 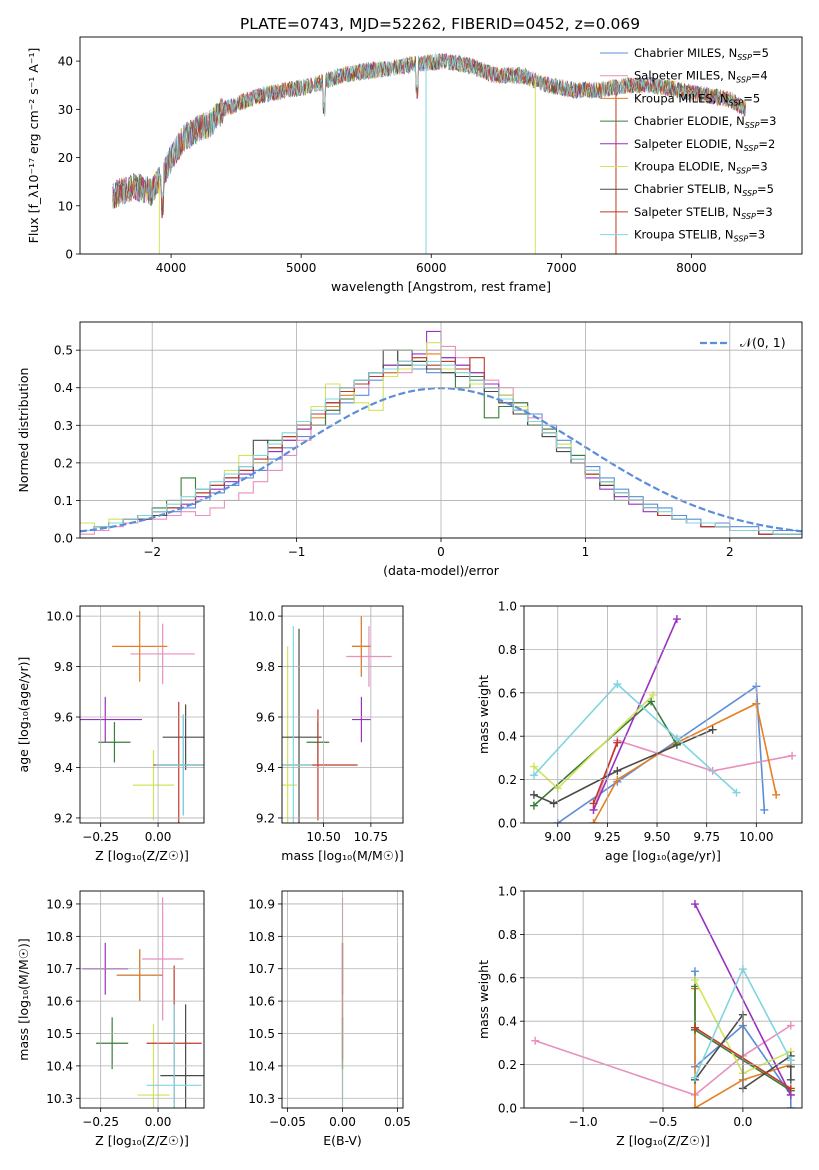 What do you see at coordinates (301, 268) in the screenshot?
I see `x-tick-label: 5000` at bounding box center [301, 268].